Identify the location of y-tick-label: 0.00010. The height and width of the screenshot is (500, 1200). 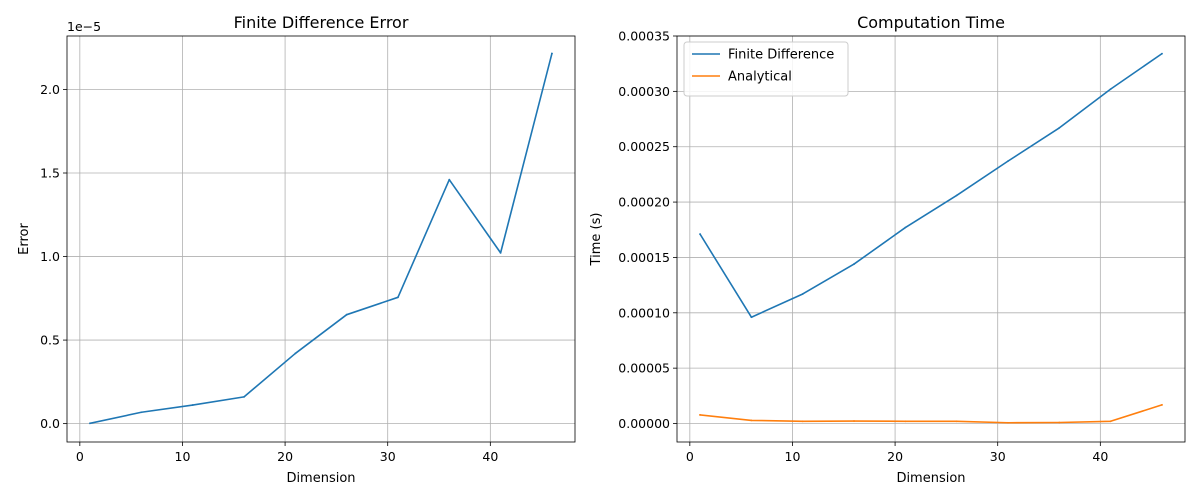
(644, 312).